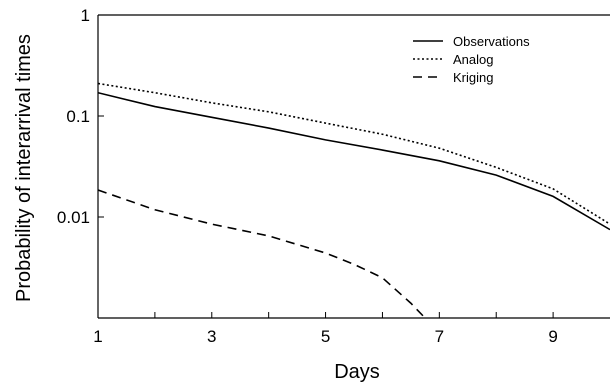  What do you see at coordinates (24, 168) in the screenshot?
I see `y-axis-title: Probability of interarrival times` at bounding box center [24, 168].